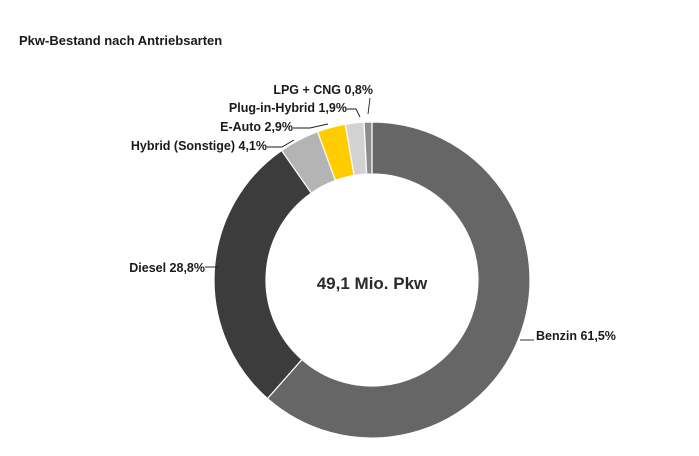 The height and width of the screenshot is (456, 699). I want to click on slice-lpg-cng, so click(368, 148).